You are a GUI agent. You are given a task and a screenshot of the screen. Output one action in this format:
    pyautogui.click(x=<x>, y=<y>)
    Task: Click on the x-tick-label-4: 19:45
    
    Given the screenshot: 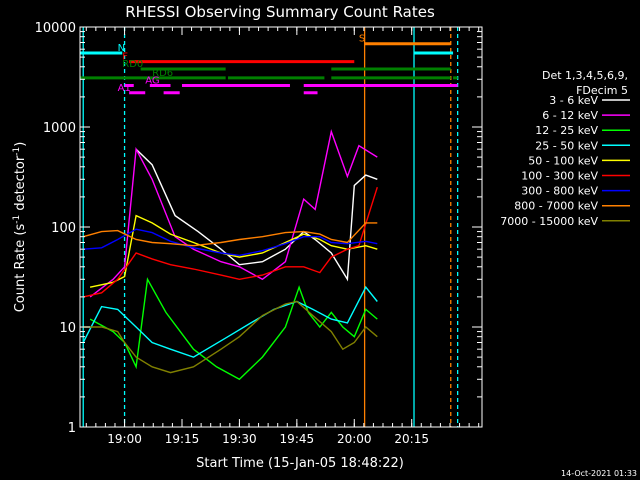 What is the action you would take?
    pyautogui.click(x=297, y=439)
    